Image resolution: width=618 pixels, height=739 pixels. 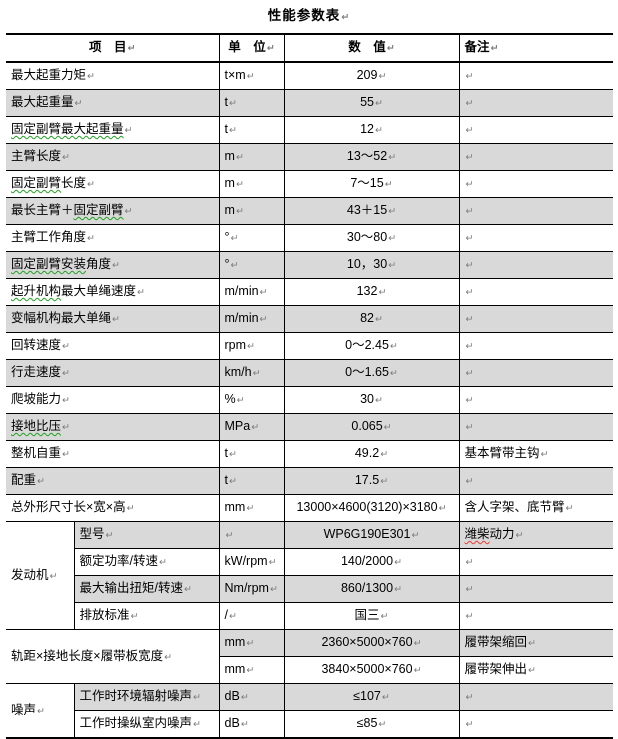 What do you see at coordinates (371, 454) in the screenshot?
I see `value-cell: 49.2↵` at bounding box center [371, 454].